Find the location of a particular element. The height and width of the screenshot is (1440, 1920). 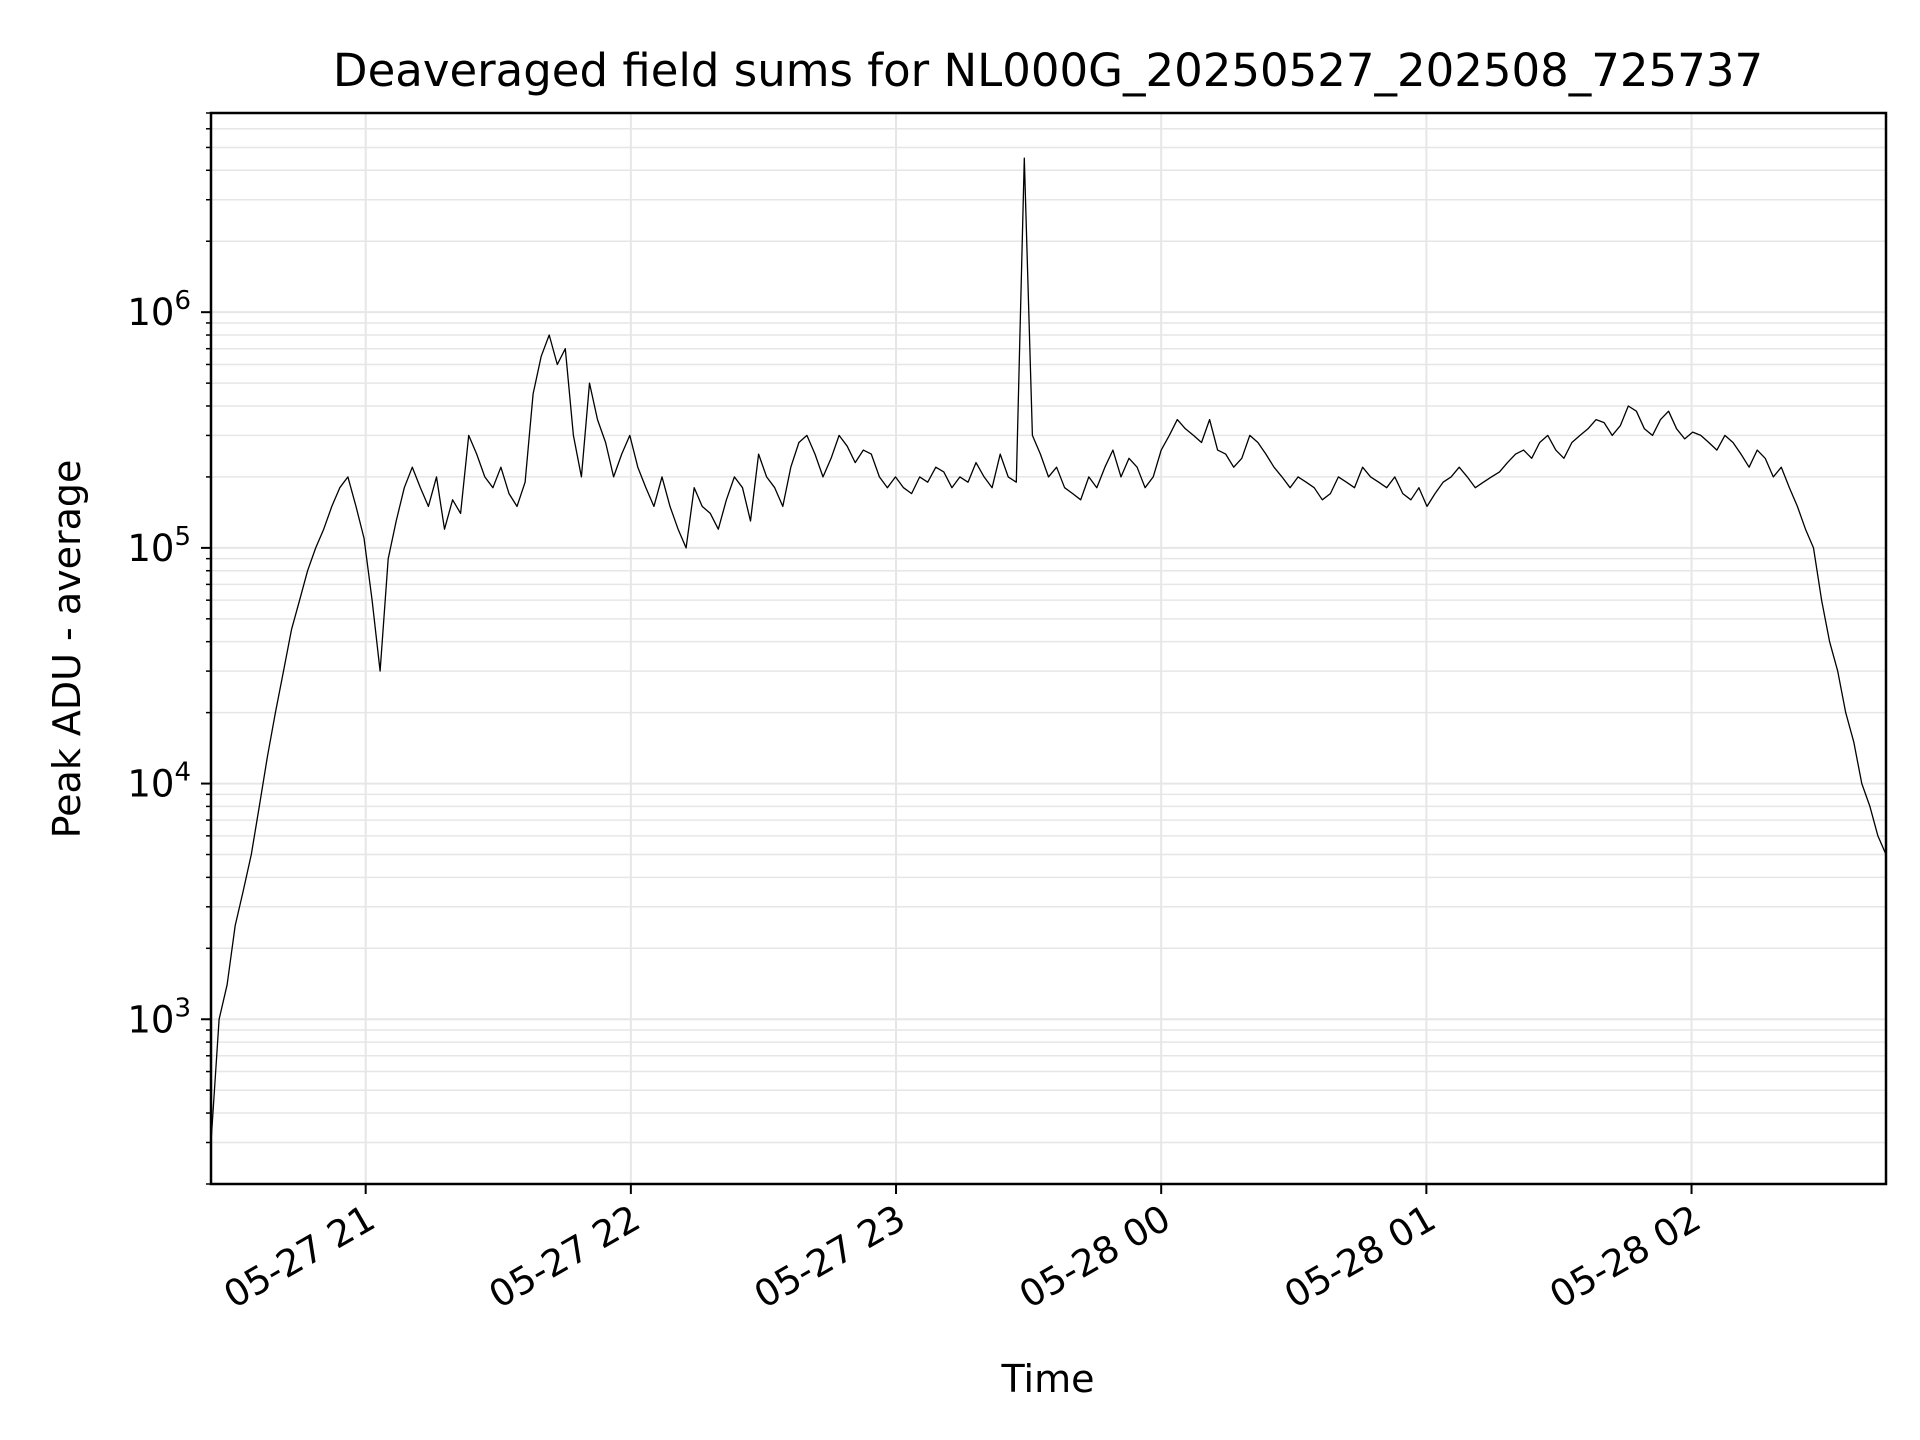

y-axis: 103 104 105 106 is located at coordinates (169, 648).